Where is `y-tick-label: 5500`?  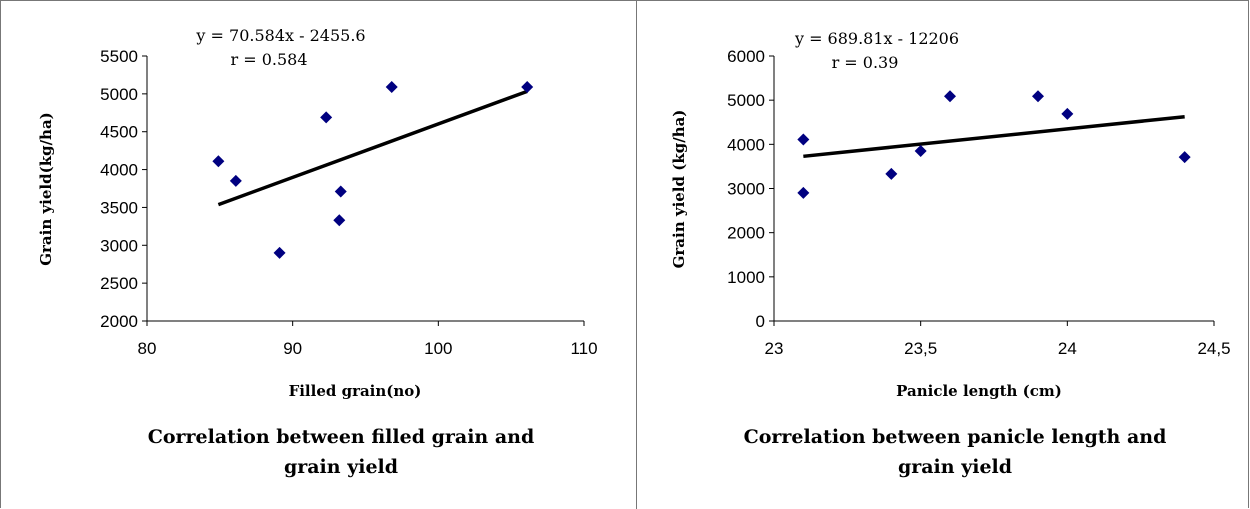
y-tick-label: 5500 is located at coordinates (119, 56).